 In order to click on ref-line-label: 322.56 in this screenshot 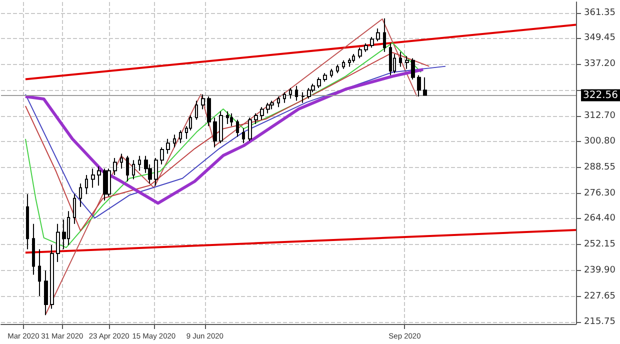, I will do `click(600, 95)`.